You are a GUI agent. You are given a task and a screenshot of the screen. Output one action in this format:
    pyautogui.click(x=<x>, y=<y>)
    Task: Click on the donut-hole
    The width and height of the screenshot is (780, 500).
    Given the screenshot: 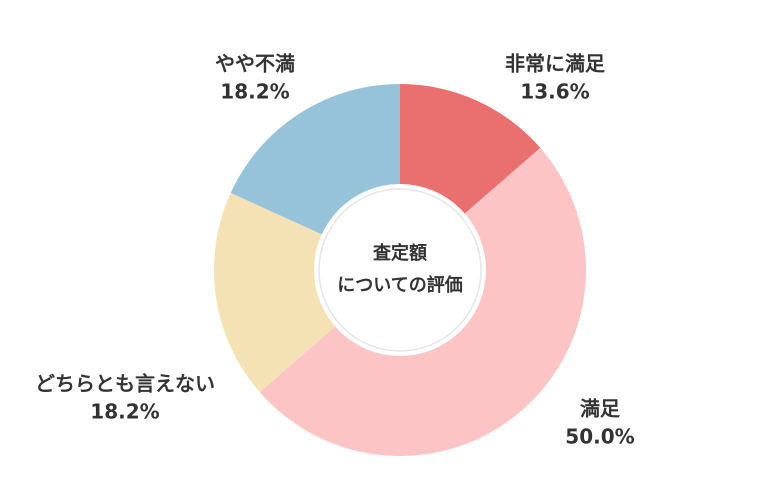 What is the action you would take?
    pyautogui.click(x=400, y=270)
    